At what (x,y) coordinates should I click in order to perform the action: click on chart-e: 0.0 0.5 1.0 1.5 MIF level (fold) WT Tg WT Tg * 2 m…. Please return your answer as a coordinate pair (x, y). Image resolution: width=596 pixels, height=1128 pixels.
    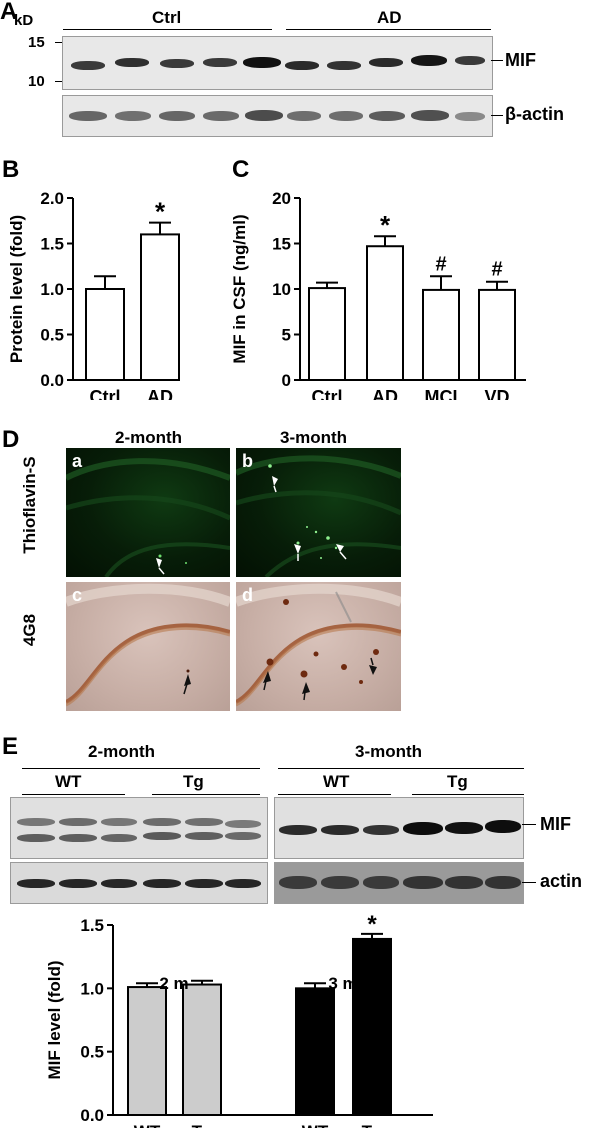
    Looking at the image, I should click on (239, 1019).